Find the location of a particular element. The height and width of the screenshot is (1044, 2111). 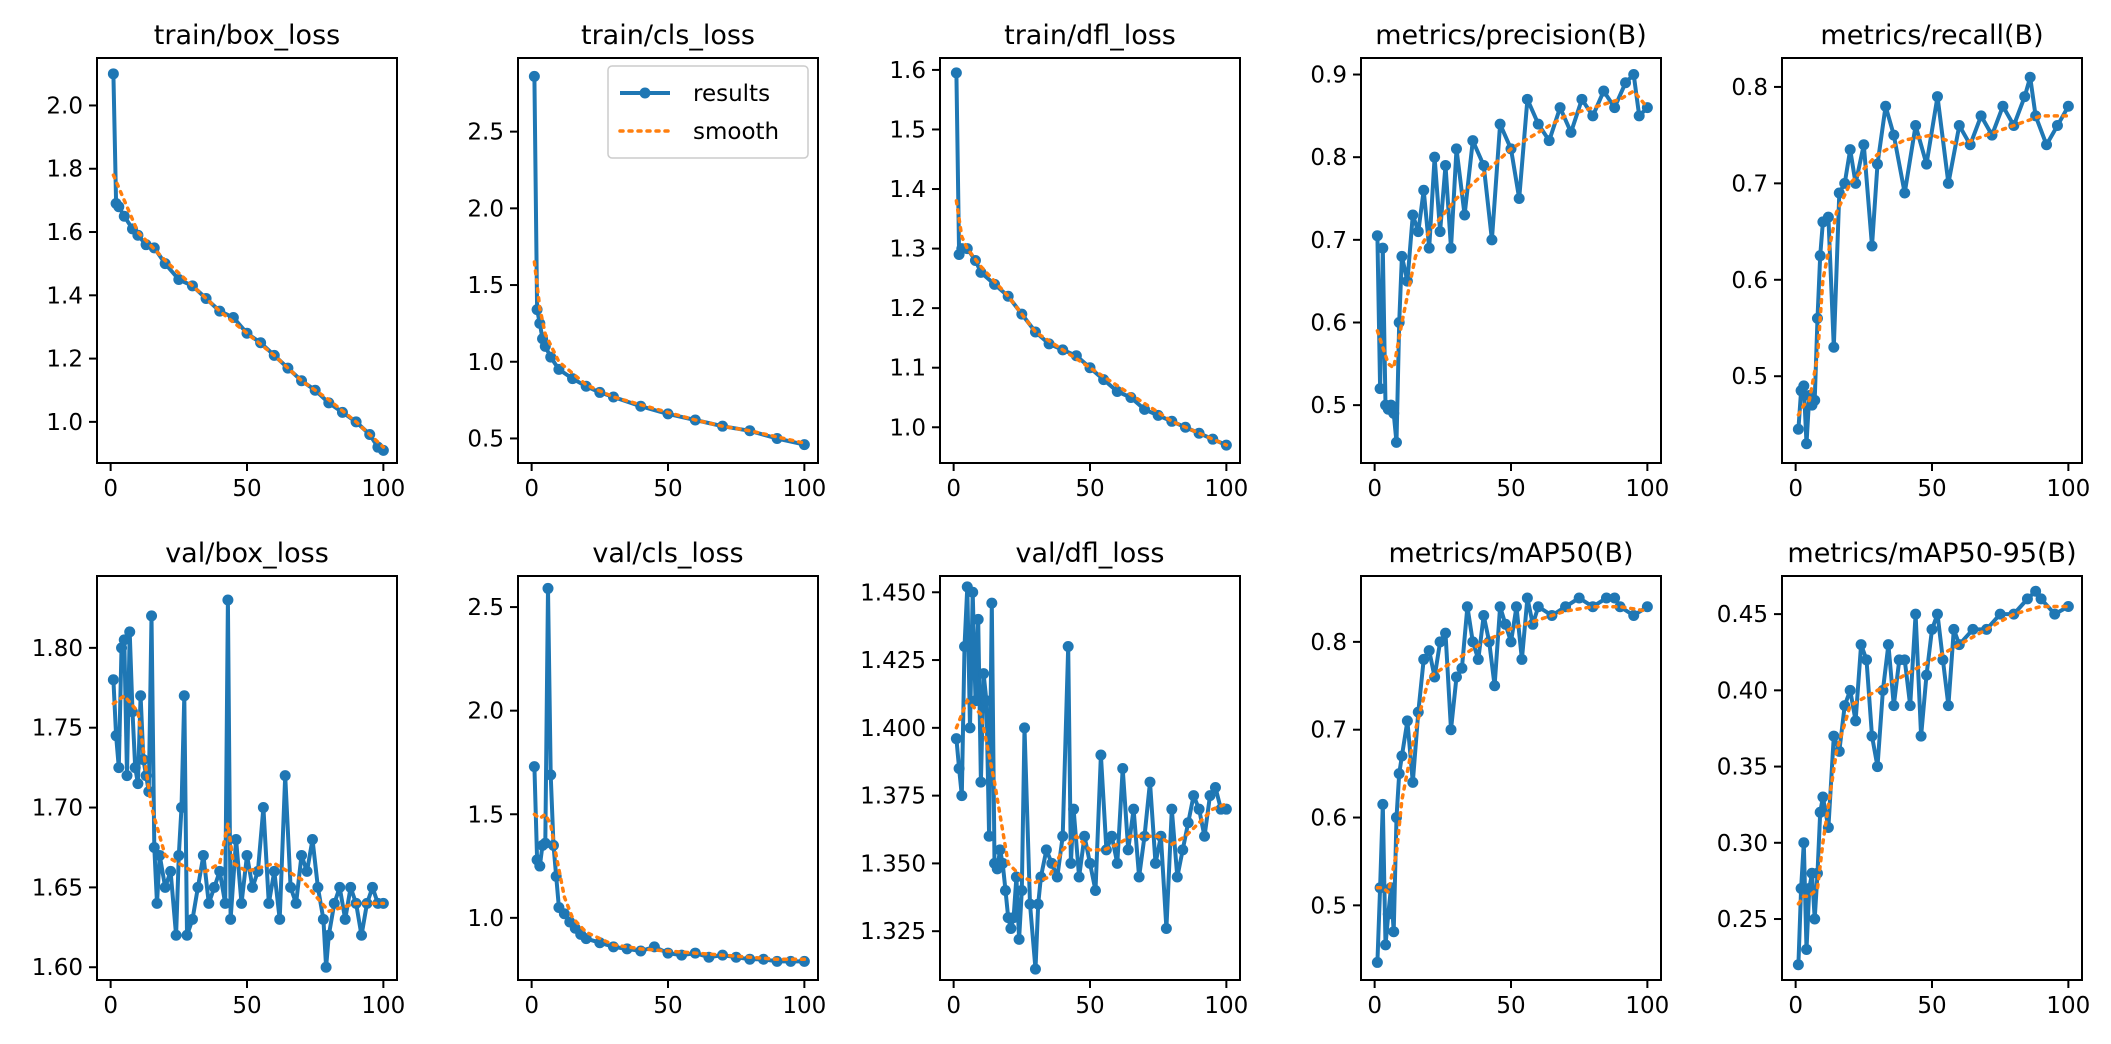

chart-title: val/cls_loss is located at coordinates (667, 553).